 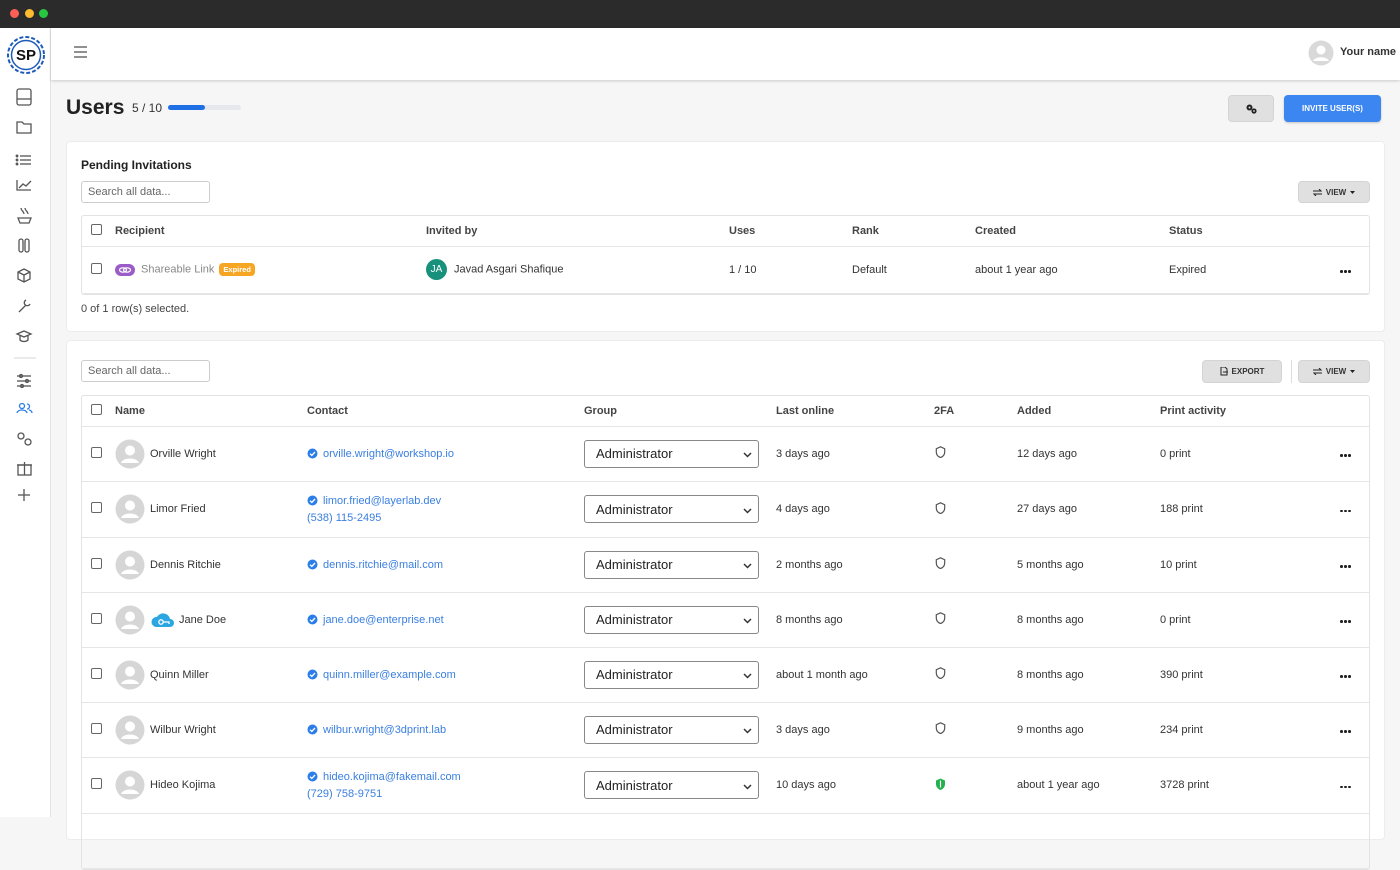 What do you see at coordinates (183, 785) in the screenshot?
I see `user-name: Hideo Kojima` at bounding box center [183, 785].